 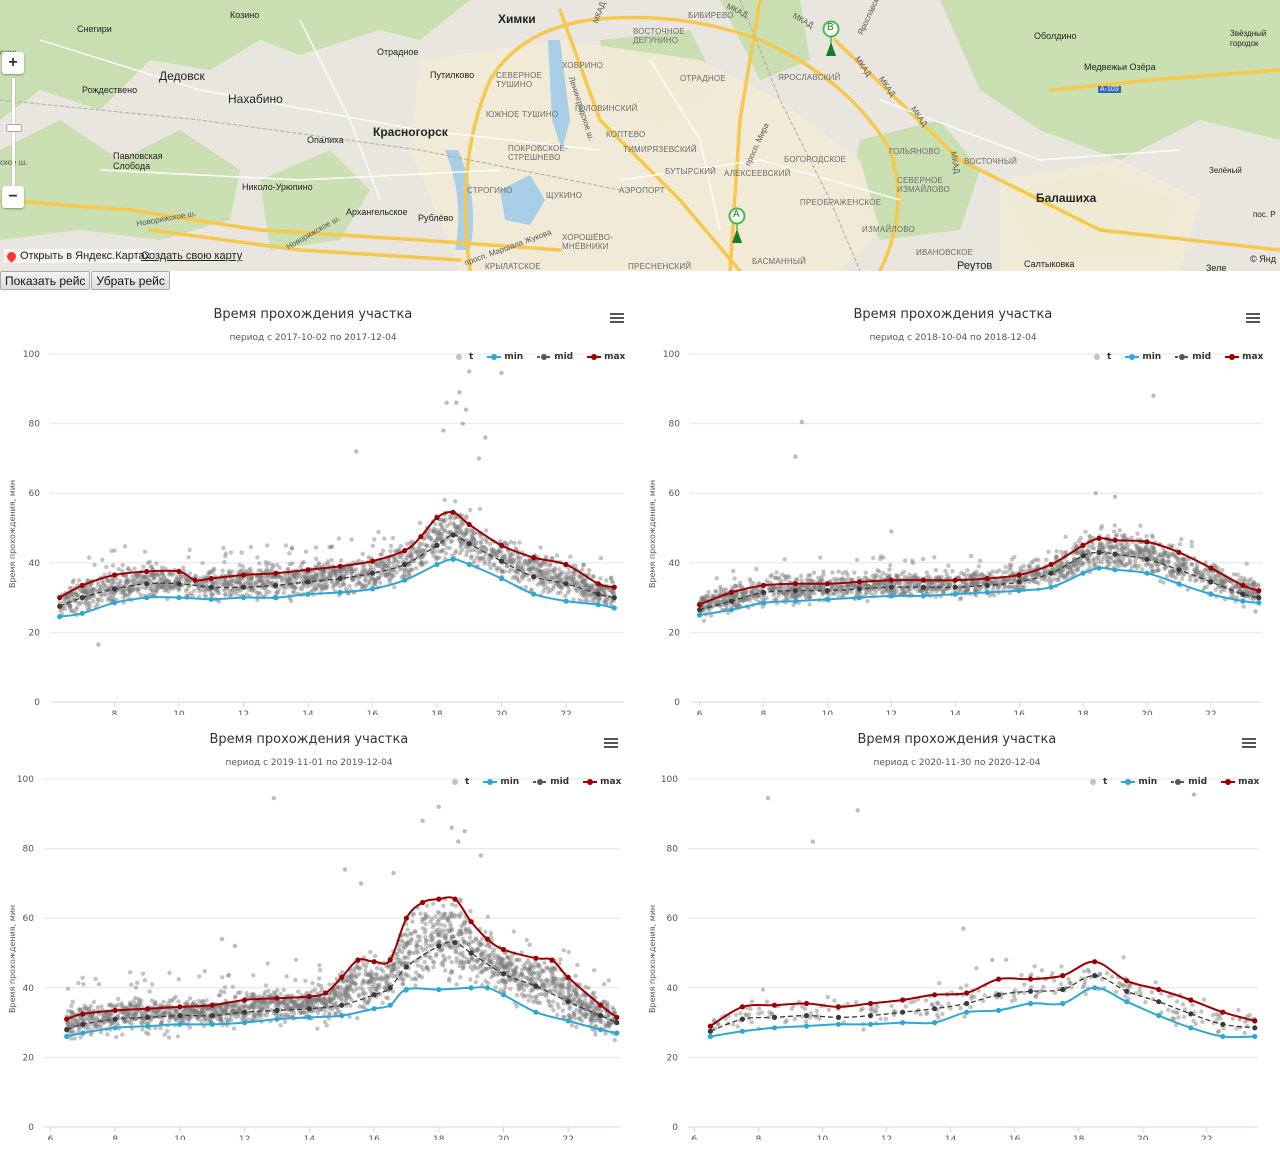 I want to click on show-route-button: Показать рейс, so click(x=45, y=280).